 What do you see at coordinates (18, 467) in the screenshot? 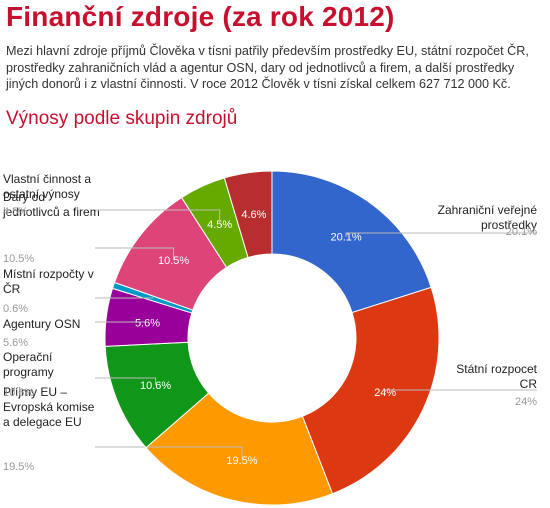
I see `slice-value-label: 19.5%` at bounding box center [18, 467].